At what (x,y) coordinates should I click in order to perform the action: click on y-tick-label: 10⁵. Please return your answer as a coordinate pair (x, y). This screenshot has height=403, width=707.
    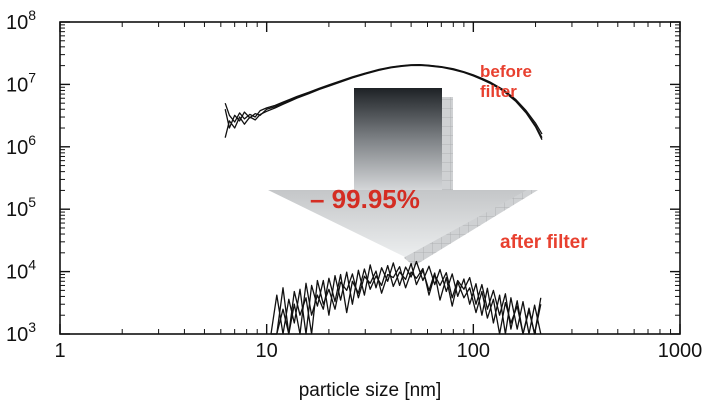
    Looking at the image, I should click on (21, 207).